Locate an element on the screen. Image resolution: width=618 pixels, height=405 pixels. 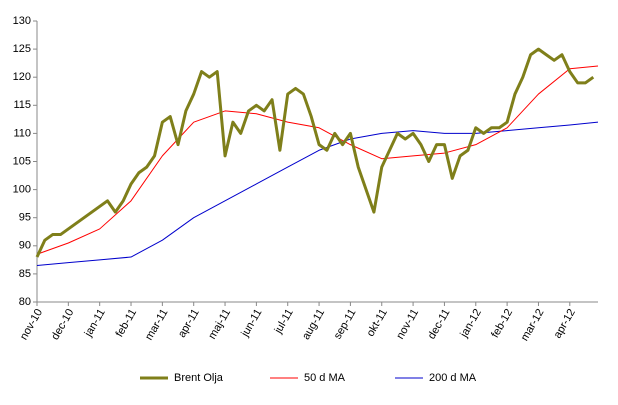
x-tick-label: maj-11 is located at coordinates (219, 324).